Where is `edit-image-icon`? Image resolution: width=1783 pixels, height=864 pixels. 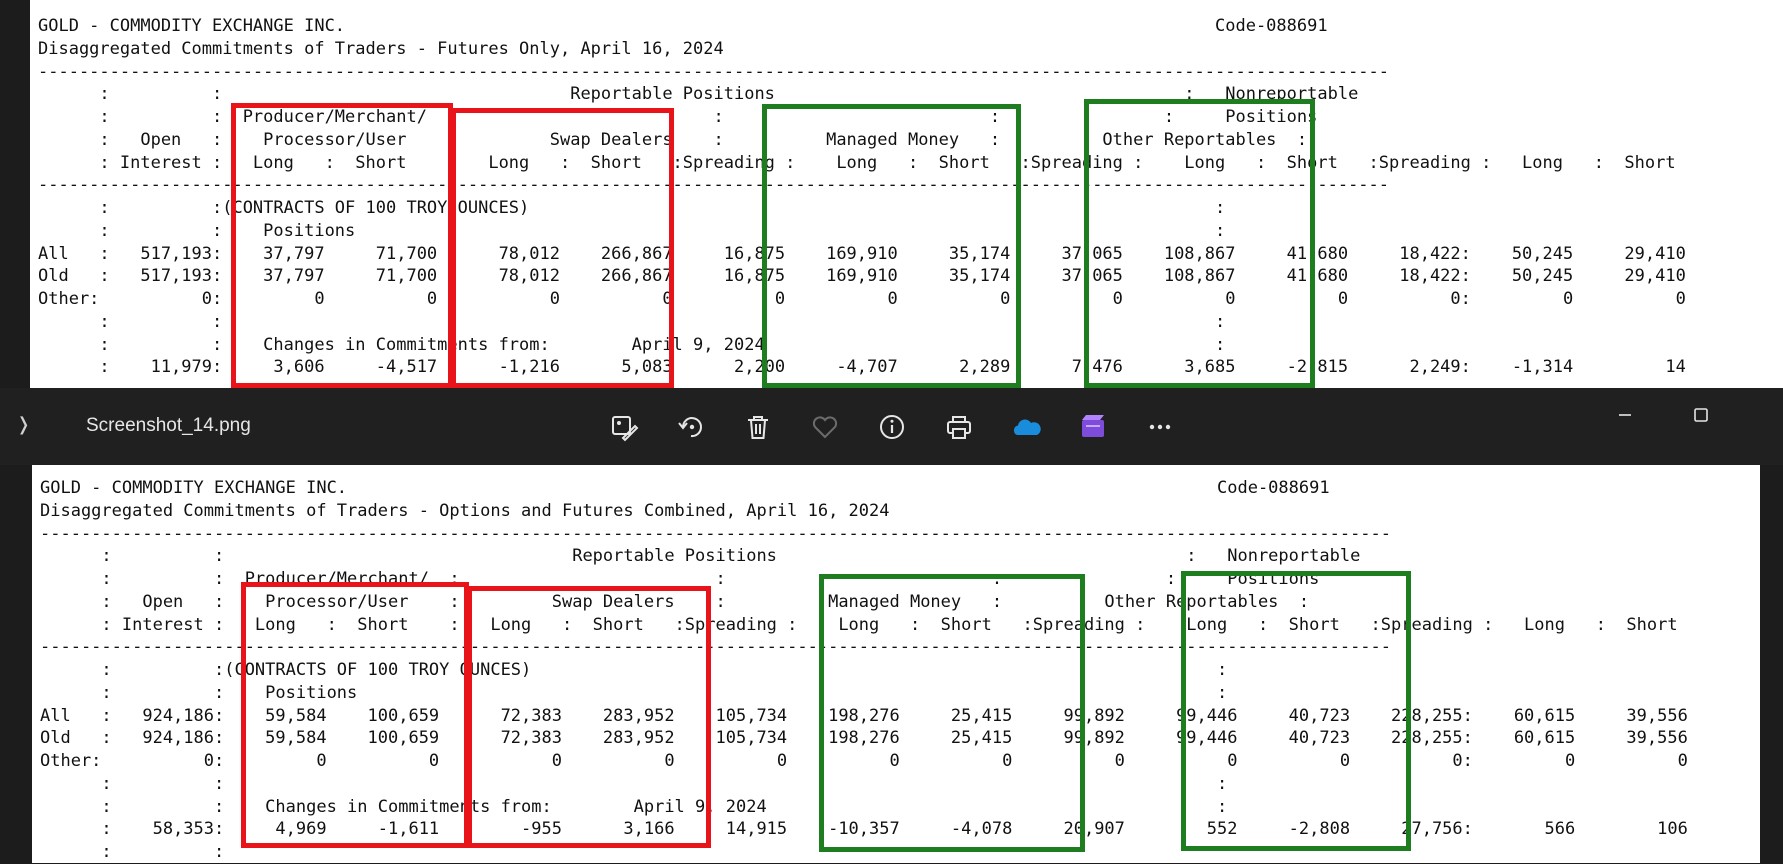 edit-image-icon is located at coordinates (624, 427).